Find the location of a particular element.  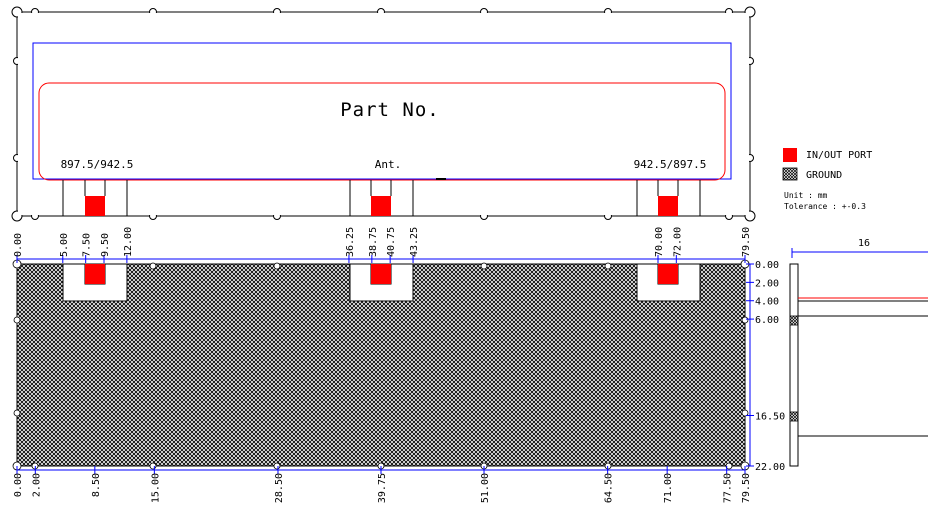

in-out-port-swatch is located at coordinates (790, 155).